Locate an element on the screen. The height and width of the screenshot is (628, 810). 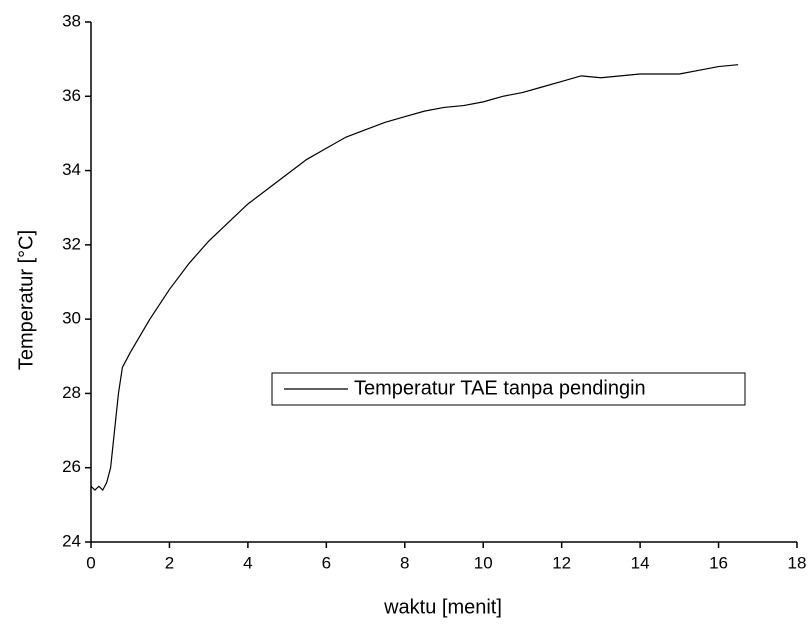
y-tick-label: 32 is located at coordinates (71, 243).